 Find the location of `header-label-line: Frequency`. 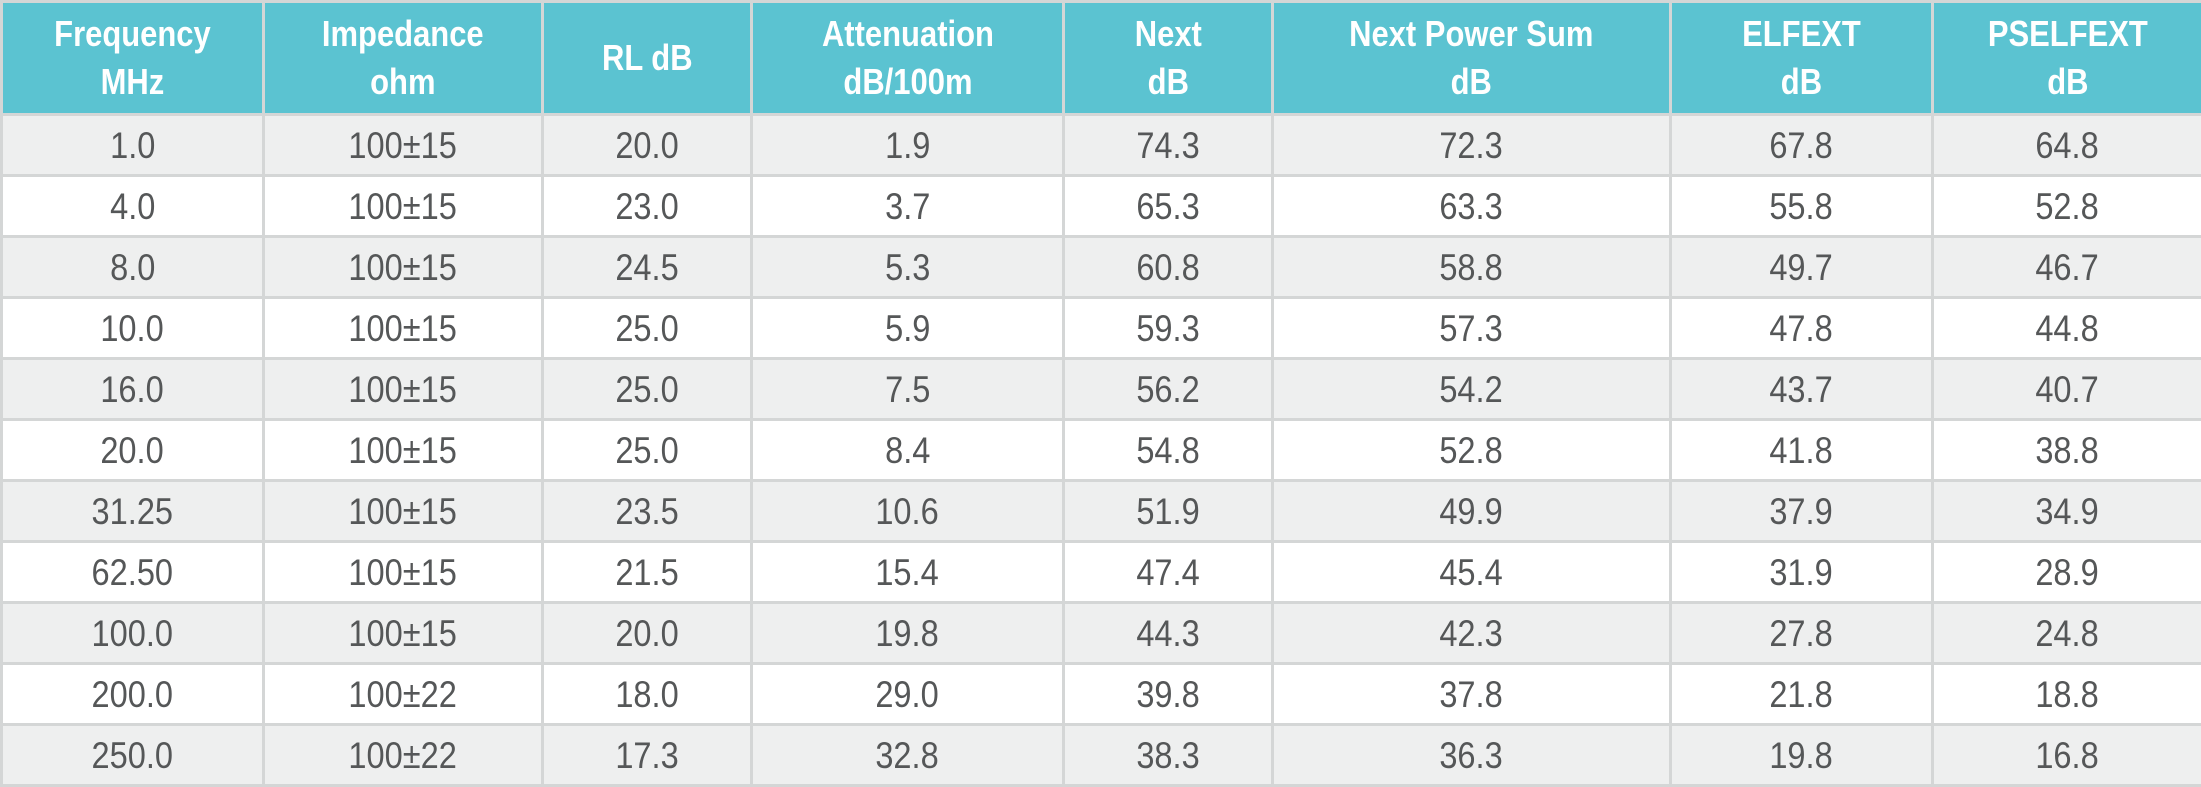

header-label-line: Frequency is located at coordinates (132, 33).